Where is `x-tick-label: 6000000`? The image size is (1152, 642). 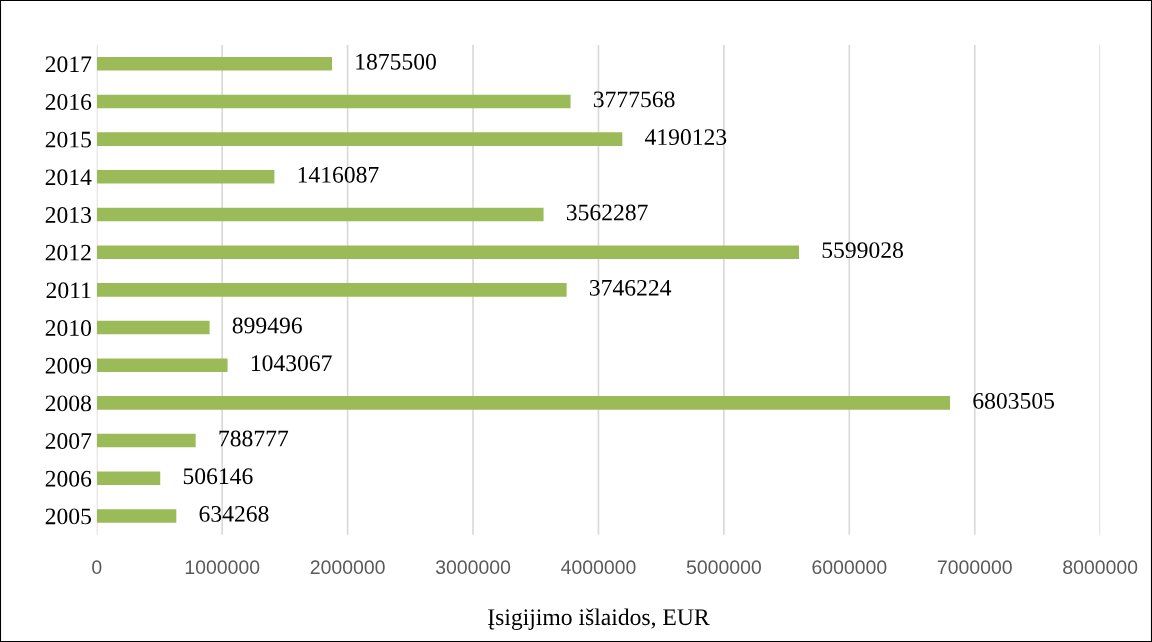 x-tick-label: 6000000 is located at coordinates (849, 567).